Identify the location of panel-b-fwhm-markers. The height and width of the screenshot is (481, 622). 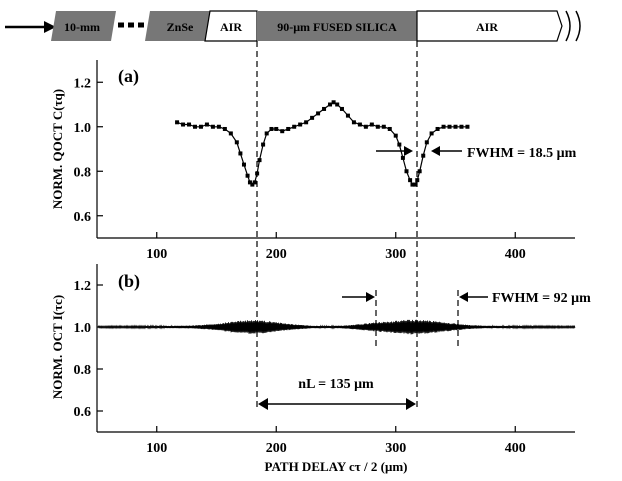
(415, 320).